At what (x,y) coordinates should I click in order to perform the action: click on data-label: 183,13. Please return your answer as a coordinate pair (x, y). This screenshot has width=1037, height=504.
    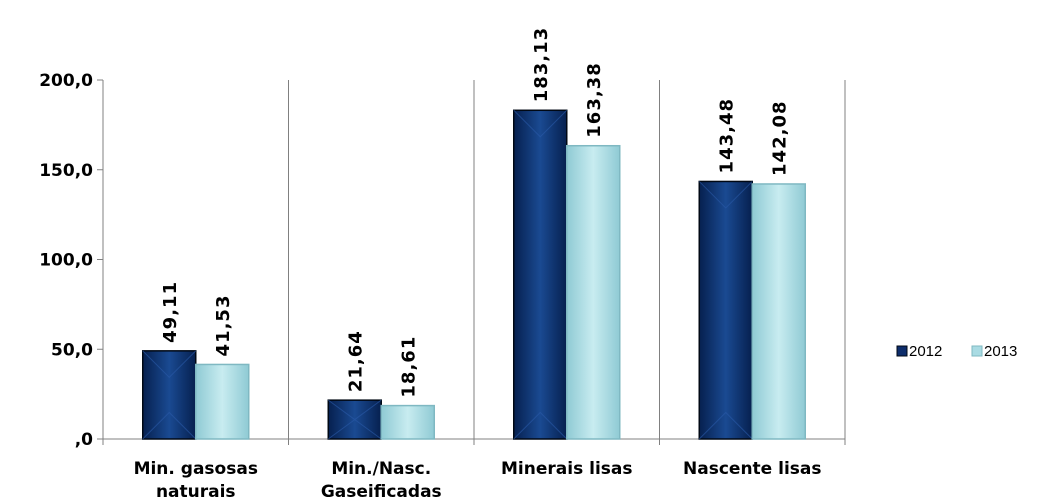
    Looking at the image, I should click on (541, 64).